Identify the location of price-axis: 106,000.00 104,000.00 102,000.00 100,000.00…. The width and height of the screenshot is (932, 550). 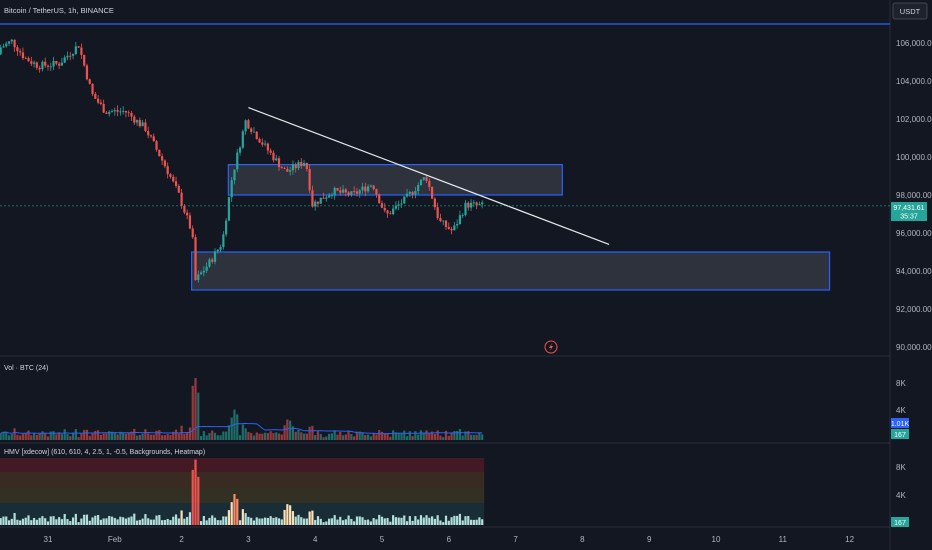
(914, 195).